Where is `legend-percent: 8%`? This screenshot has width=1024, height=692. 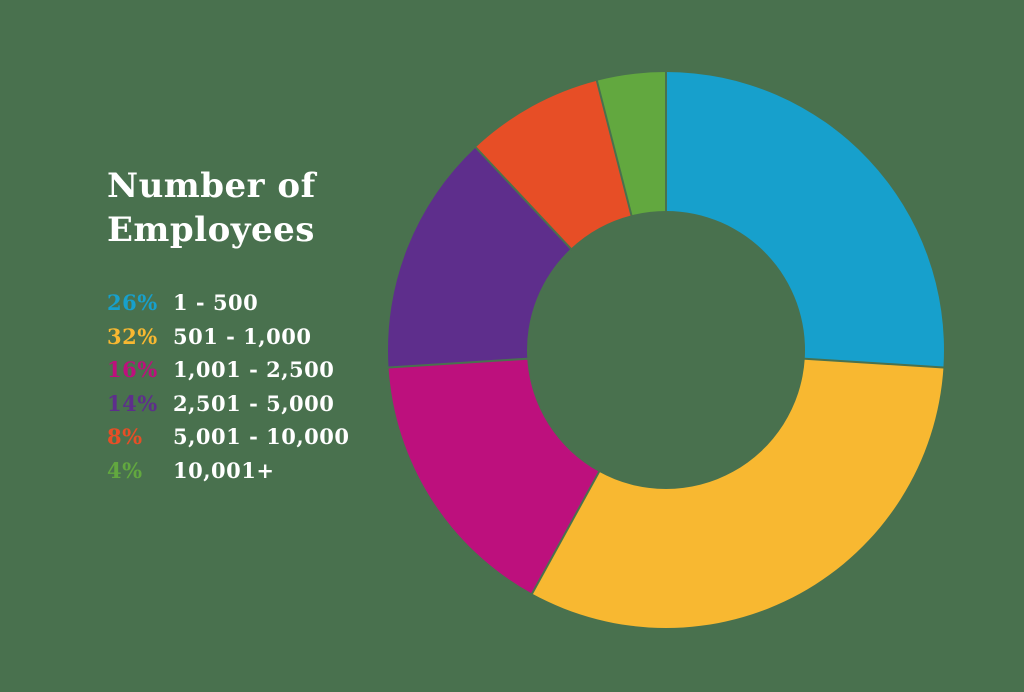 legend-percent: 8% is located at coordinates (125, 437).